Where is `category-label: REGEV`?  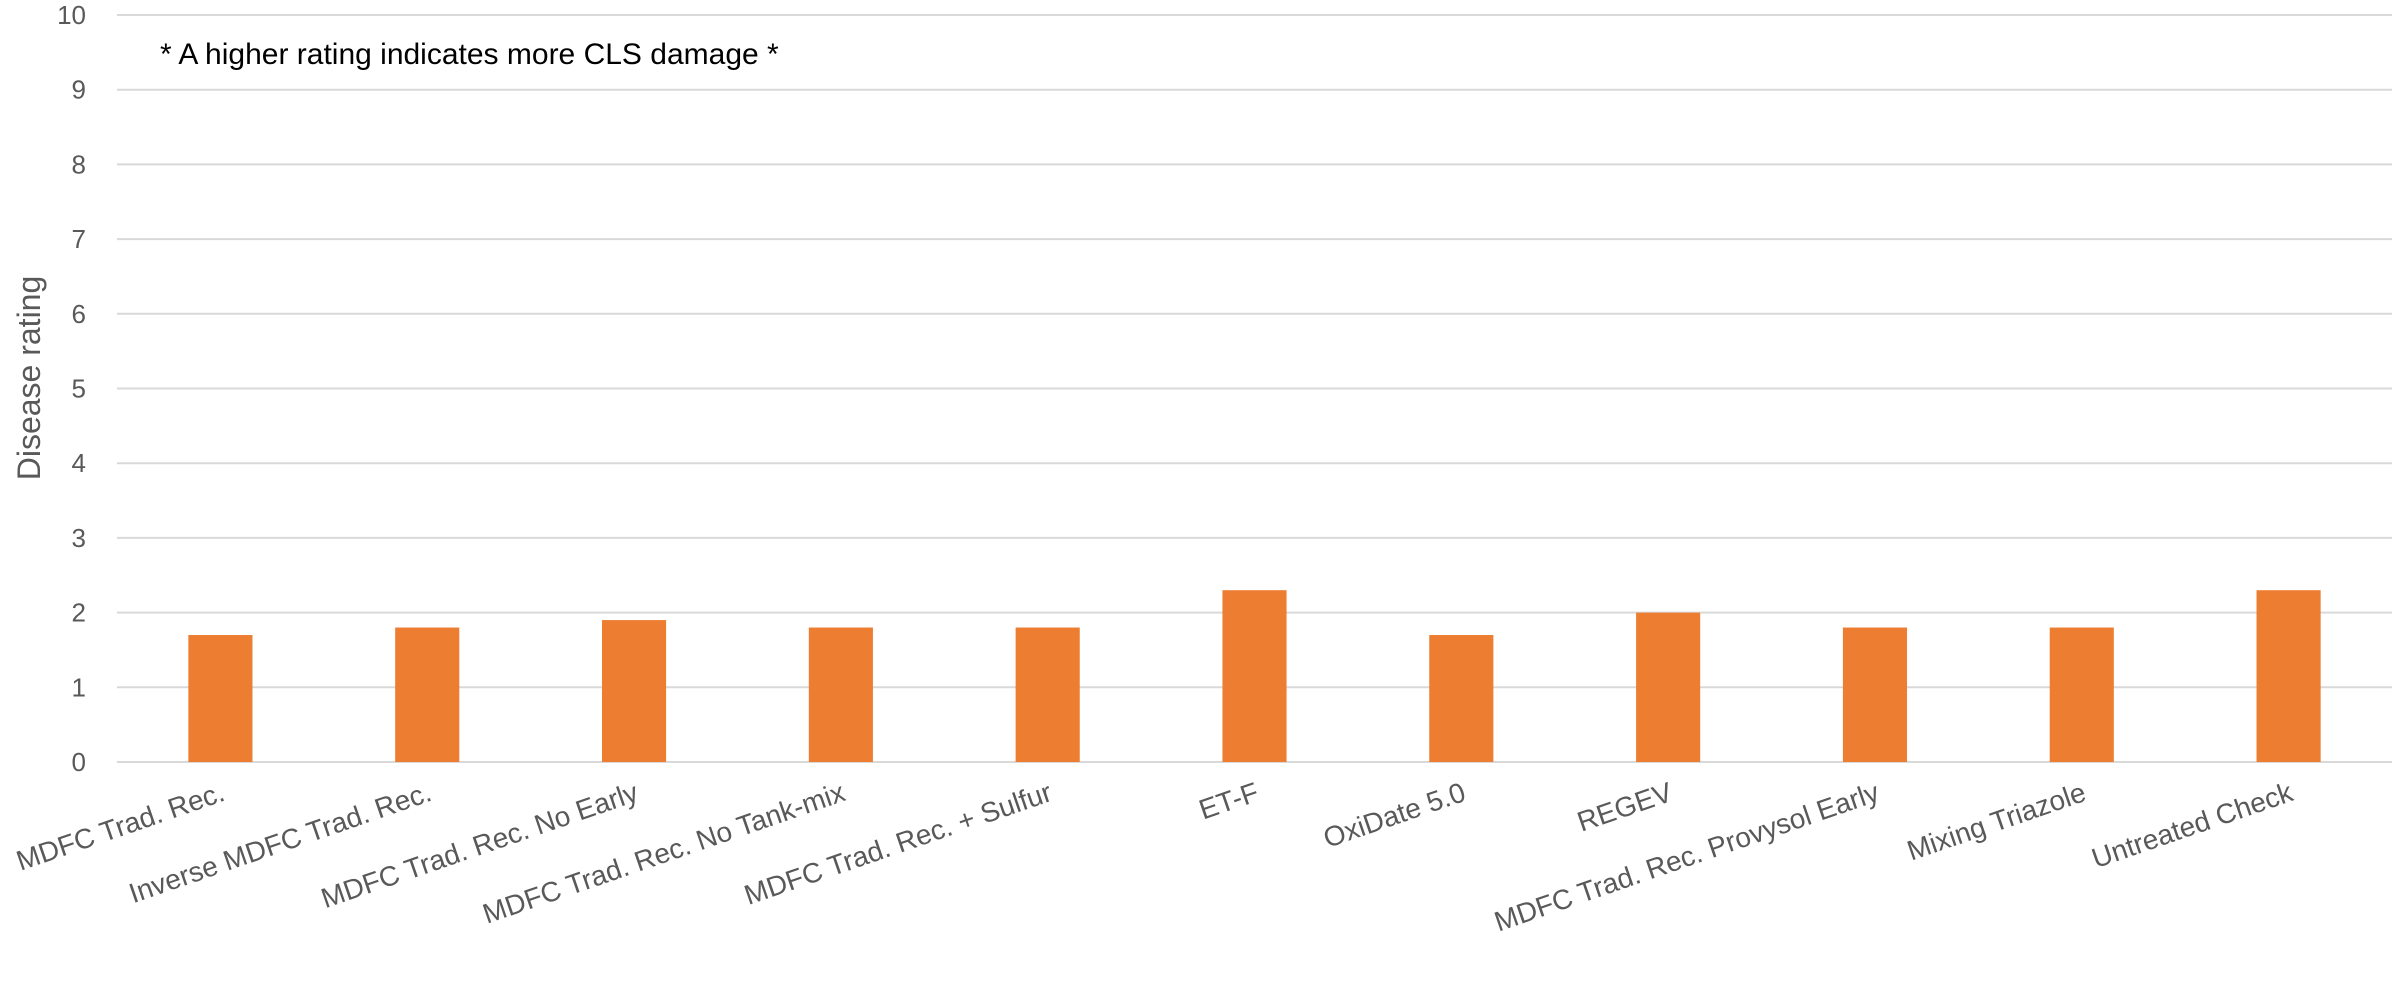
category-label: REGEV is located at coordinates (1624, 806).